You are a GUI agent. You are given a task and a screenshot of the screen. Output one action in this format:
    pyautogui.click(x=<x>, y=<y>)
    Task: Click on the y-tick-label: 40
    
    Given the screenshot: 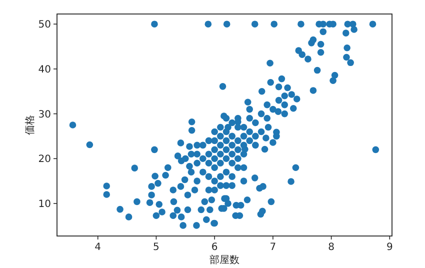 What is the action you would take?
    pyautogui.click(x=44, y=70)
    